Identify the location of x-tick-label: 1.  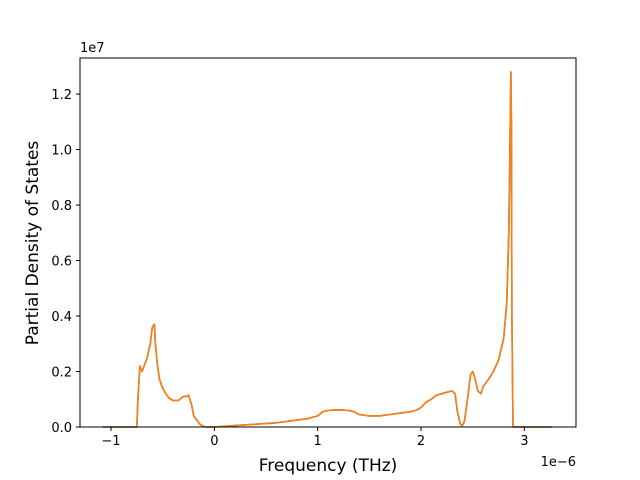
(318, 441).